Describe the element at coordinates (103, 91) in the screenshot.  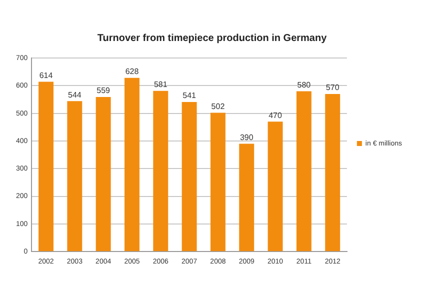
I see `data-label: 559` at that location.